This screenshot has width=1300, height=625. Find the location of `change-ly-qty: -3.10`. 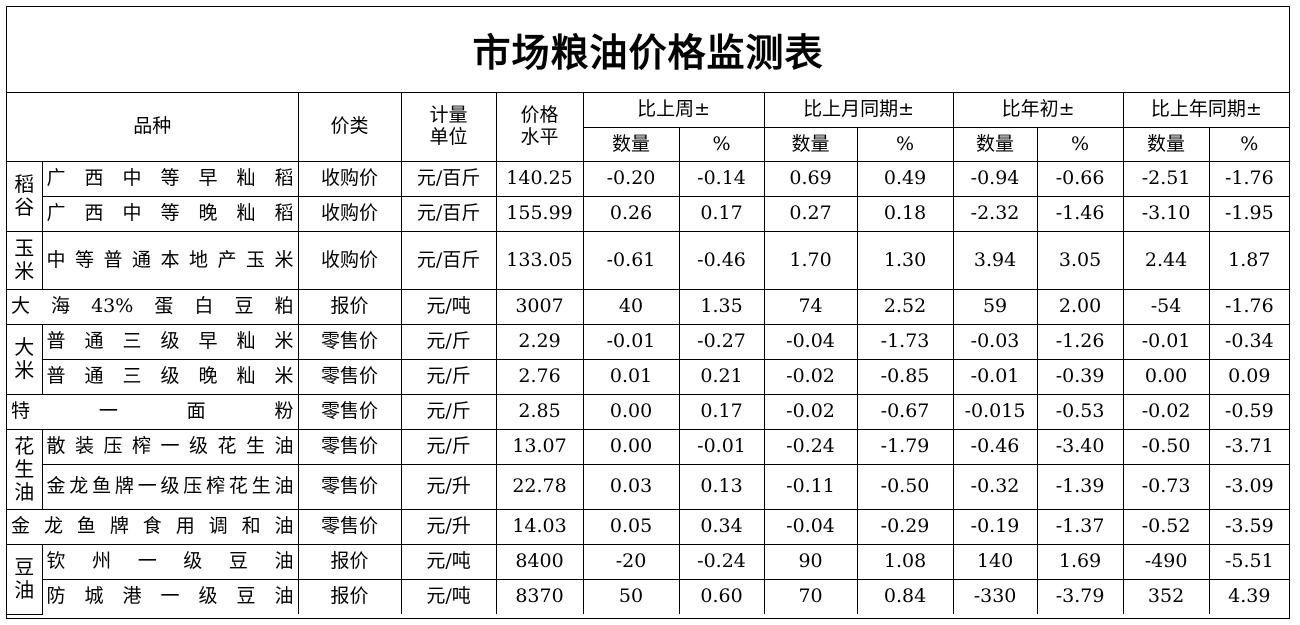

change-ly-qty: -3.10 is located at coordinates (1166, 213).